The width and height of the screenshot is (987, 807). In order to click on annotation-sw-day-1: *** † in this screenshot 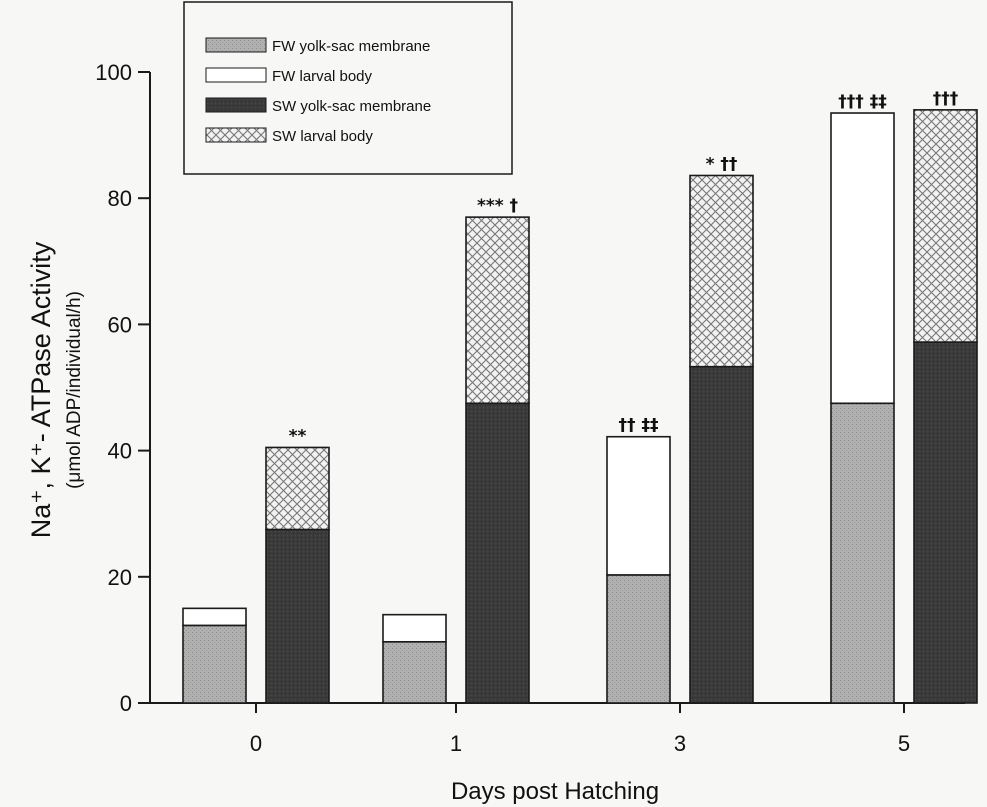, I will do `click(497, 206)`.